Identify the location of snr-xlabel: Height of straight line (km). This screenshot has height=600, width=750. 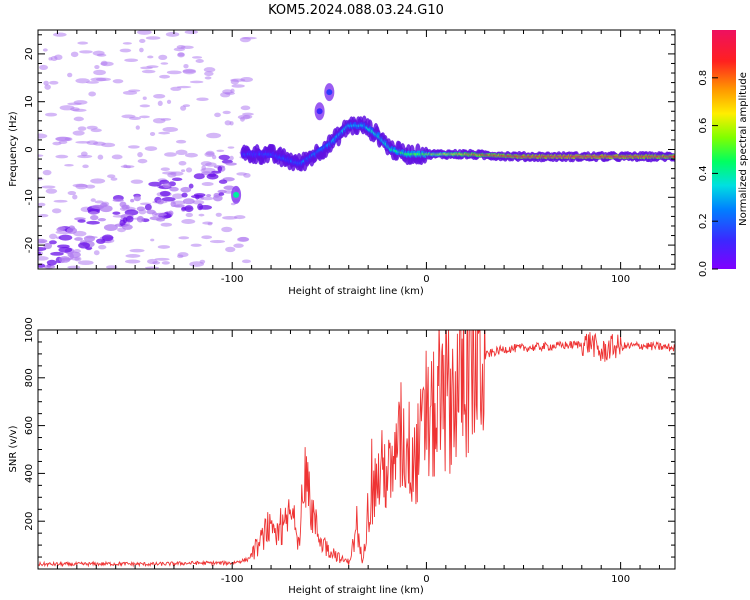
(356, 590).